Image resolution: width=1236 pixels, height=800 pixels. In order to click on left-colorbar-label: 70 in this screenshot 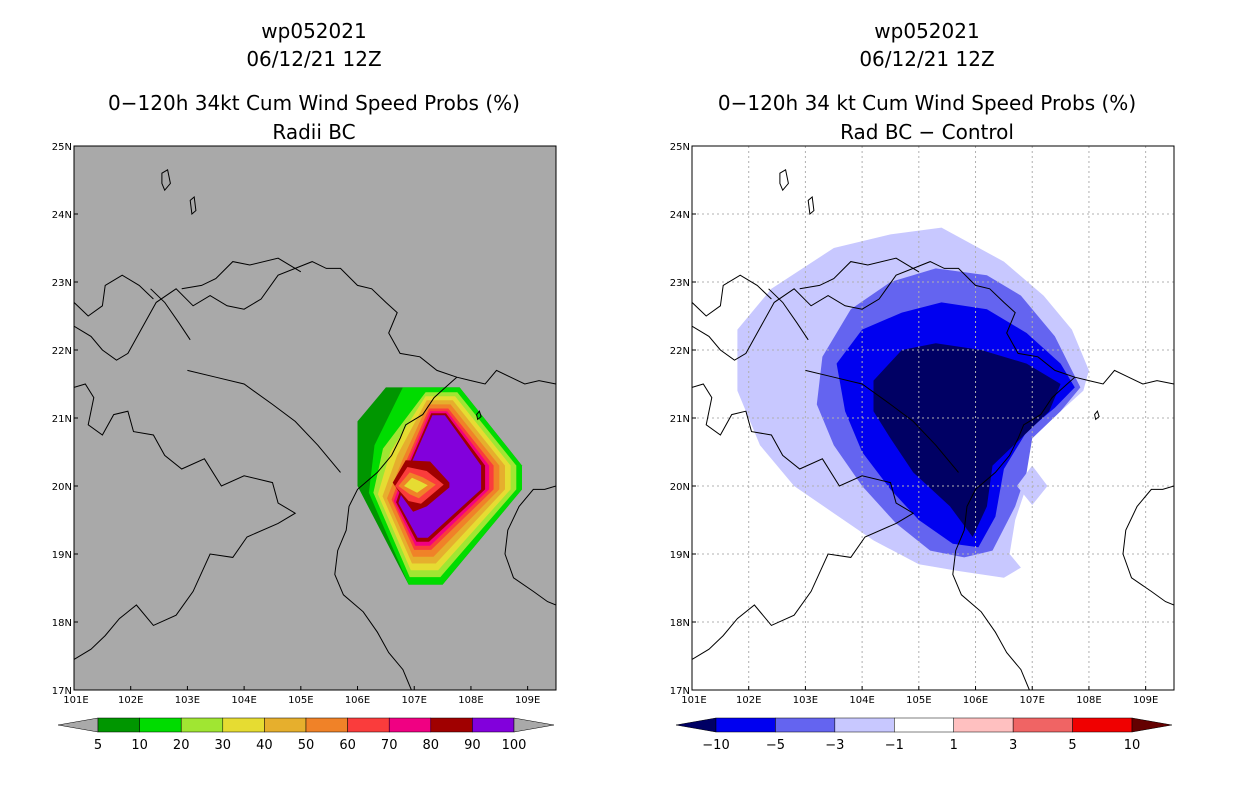, I will do `click(389, 745)`.